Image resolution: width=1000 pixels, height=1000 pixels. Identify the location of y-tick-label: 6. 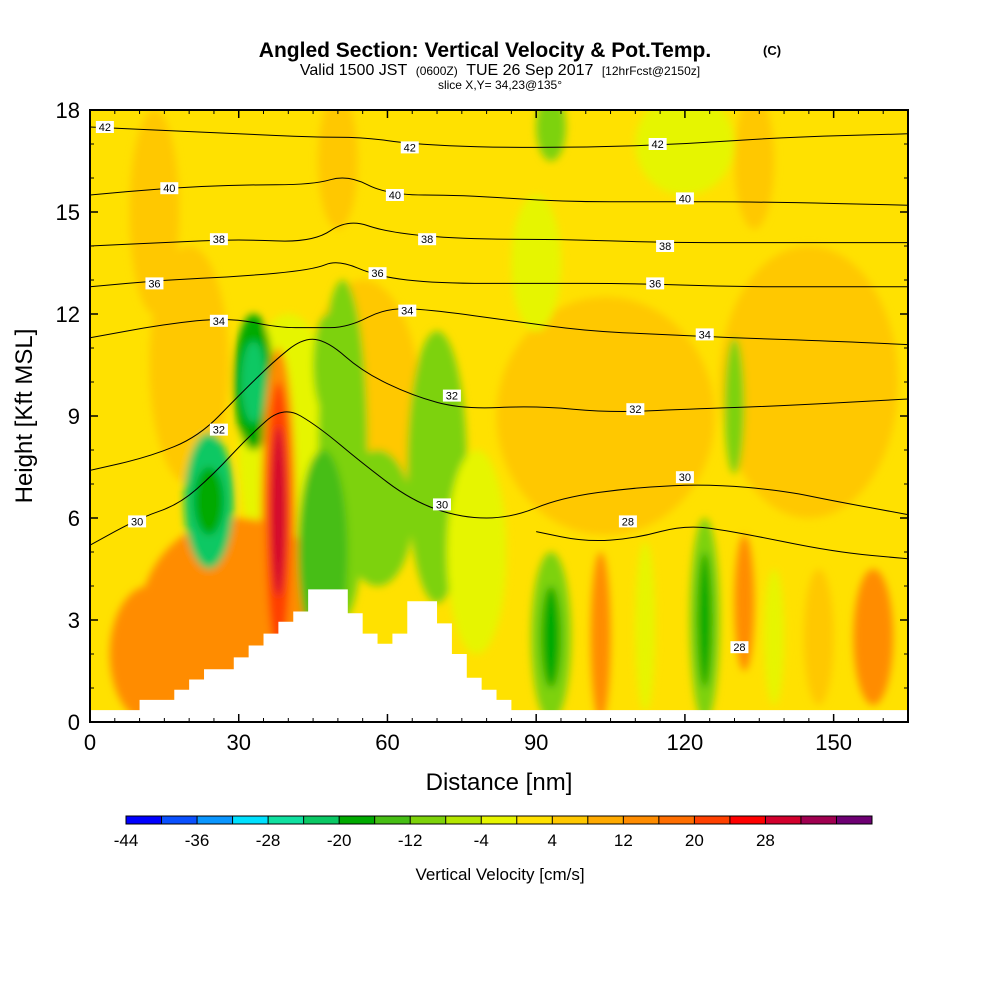
(74, 518).